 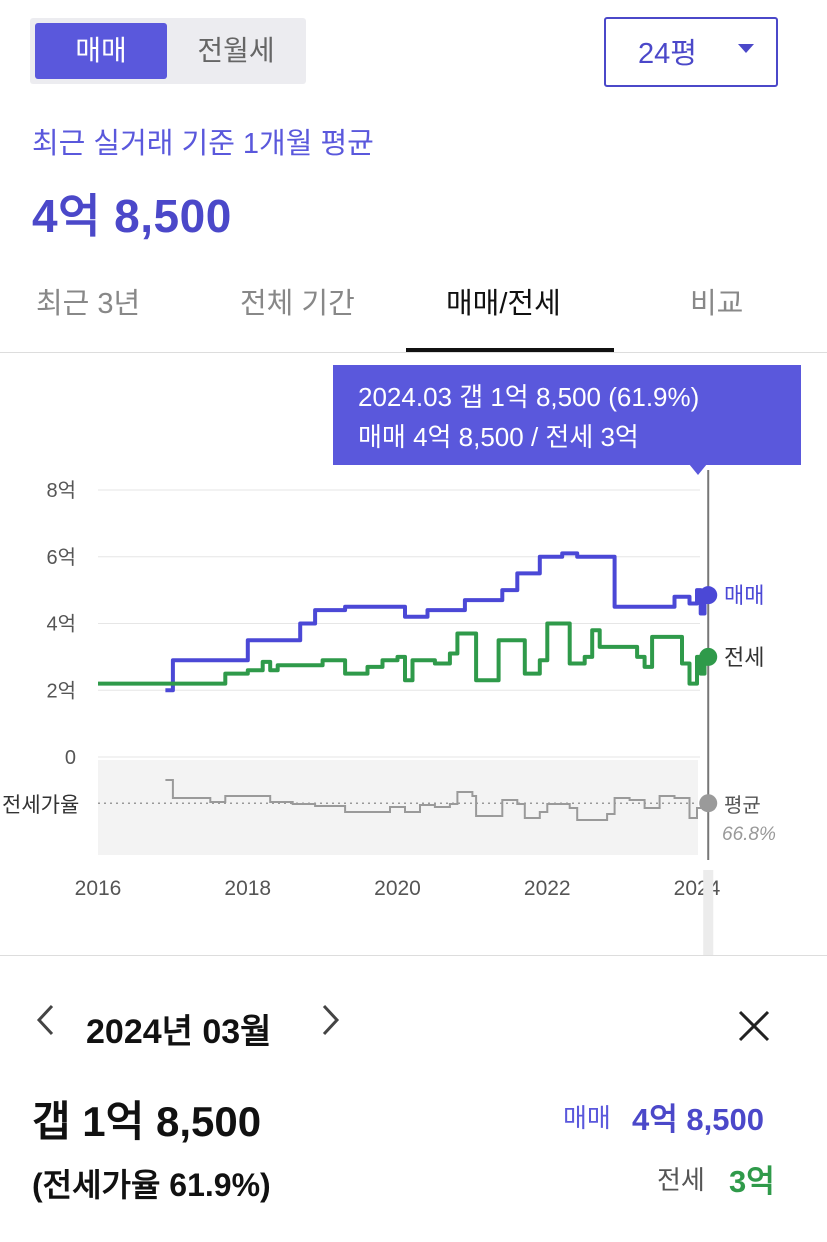 What do you see at coordinates (681, 1180) in the screenshot?
I see `rent-label: 전세` at bounding box center [681, 1180].